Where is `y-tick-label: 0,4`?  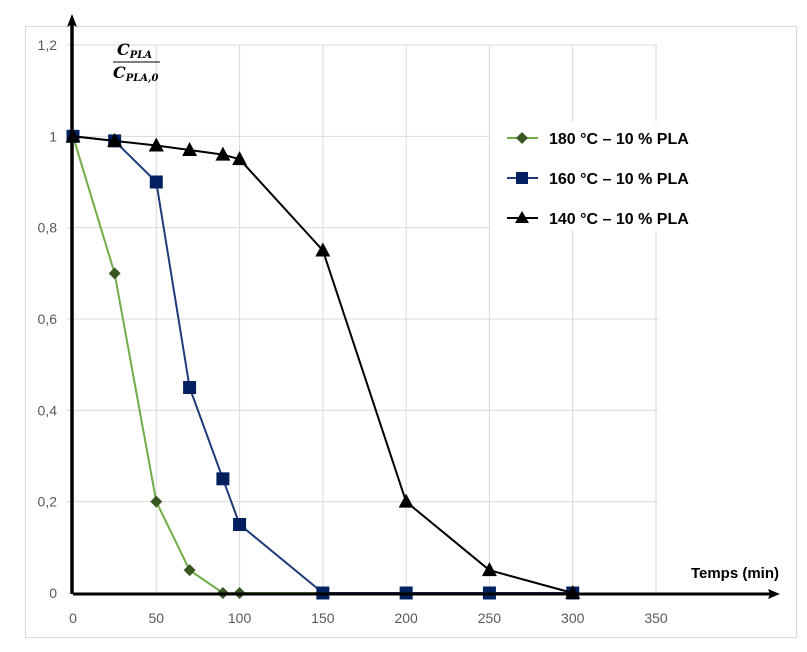
y-tick-label: 0,4 is located at coordinates (48, 410).